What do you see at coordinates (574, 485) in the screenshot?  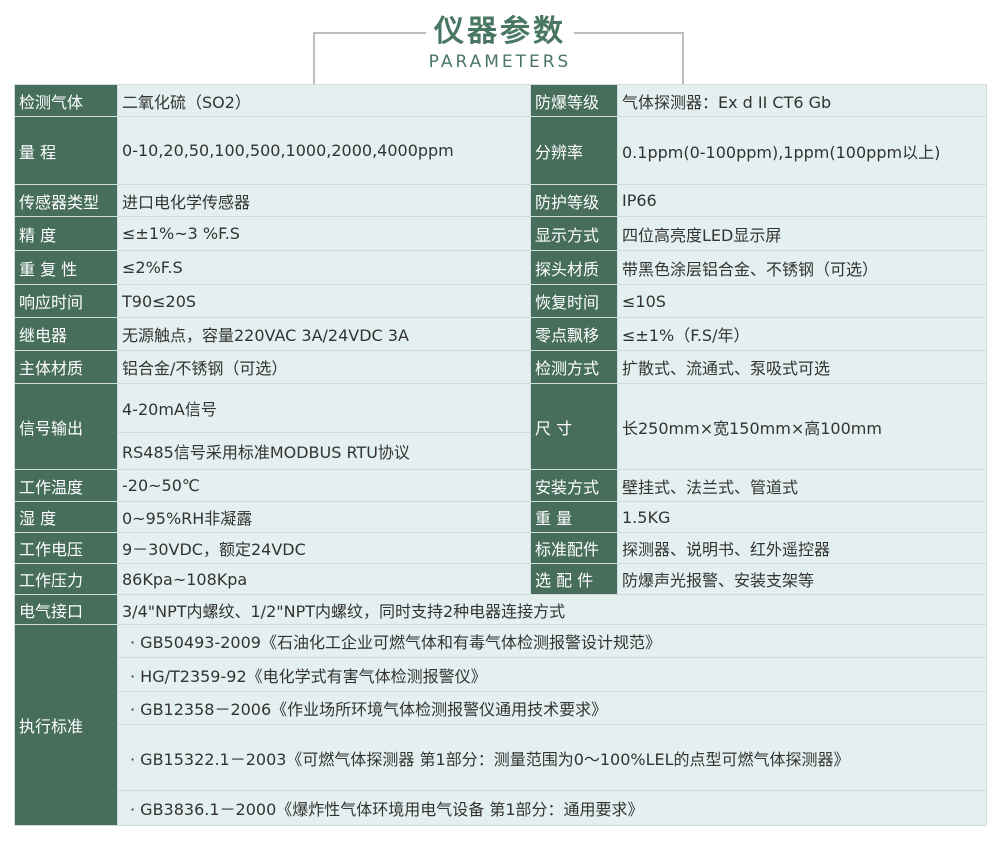 I see `param-label: 安装方式` at bounding box center [574, 485].